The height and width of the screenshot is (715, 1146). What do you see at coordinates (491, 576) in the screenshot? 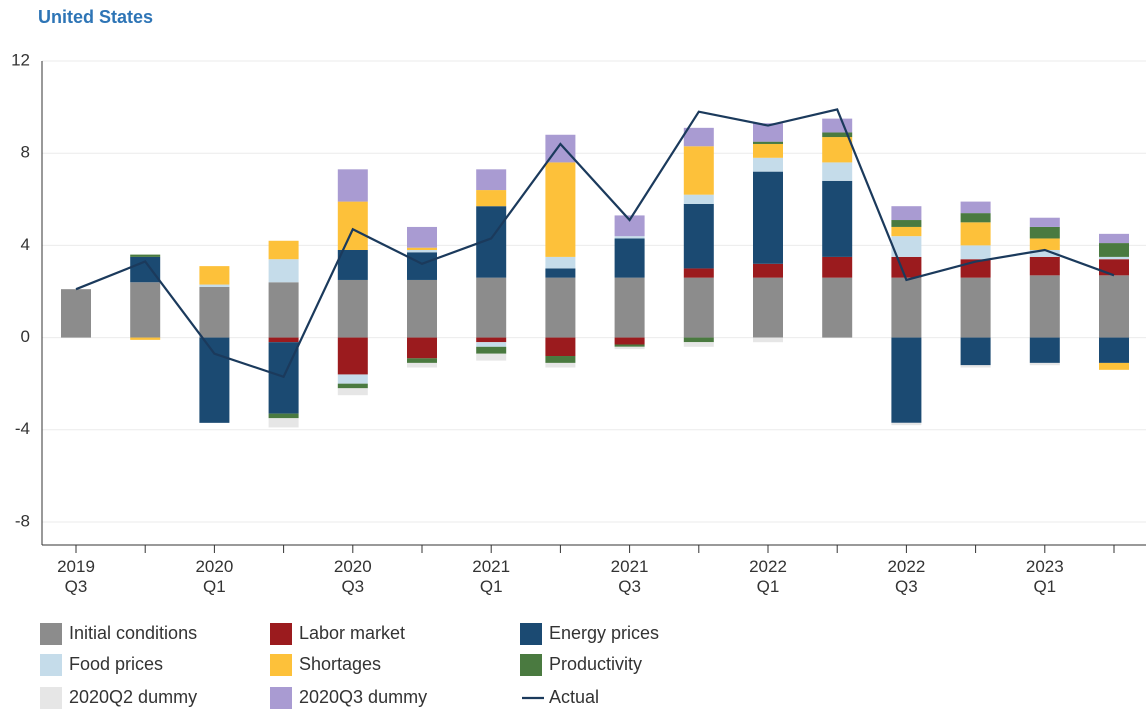
I see `x-tick-label: 2021 Q1` at bounding box center [491, 576].